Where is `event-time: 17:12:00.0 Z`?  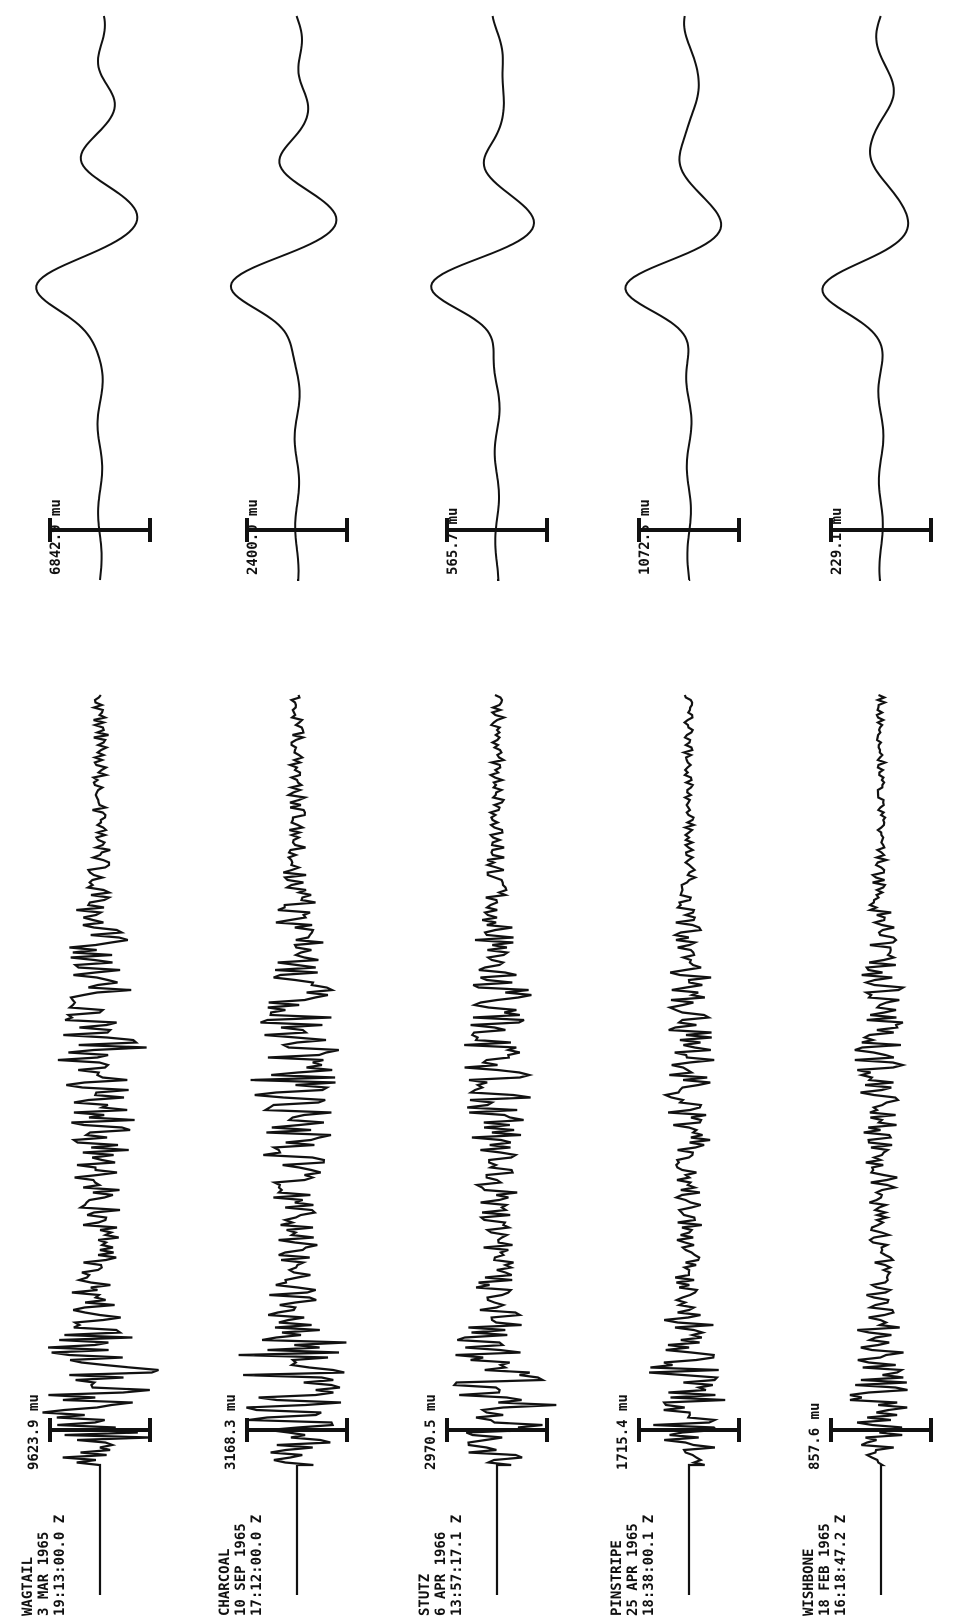 event-time: 17:12:00.0 Z is located at coordinates (257, 1565).